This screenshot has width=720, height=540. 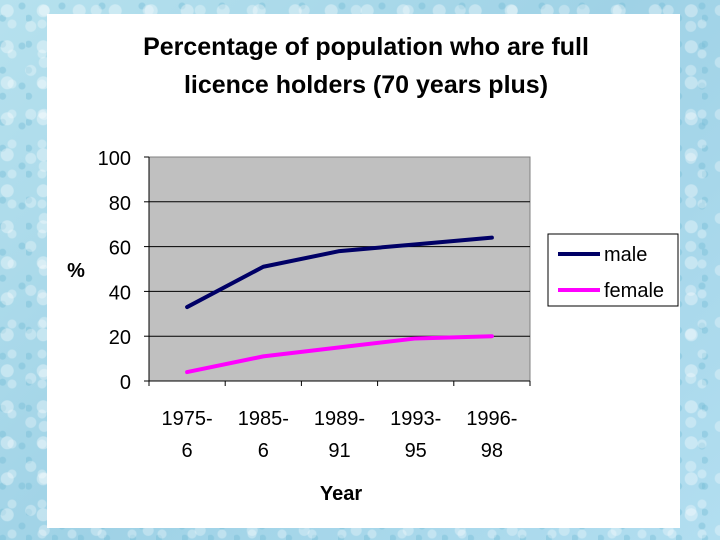 I want to click on series-line-male, so click(x=339, y=272).